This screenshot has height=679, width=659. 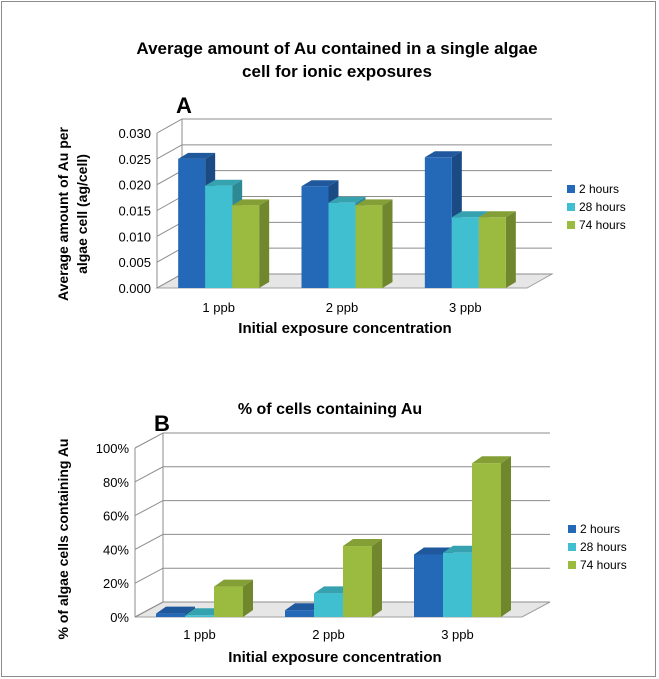 I want to click on chart-1-ytick-label: 0%, so click(x=119, y=617).